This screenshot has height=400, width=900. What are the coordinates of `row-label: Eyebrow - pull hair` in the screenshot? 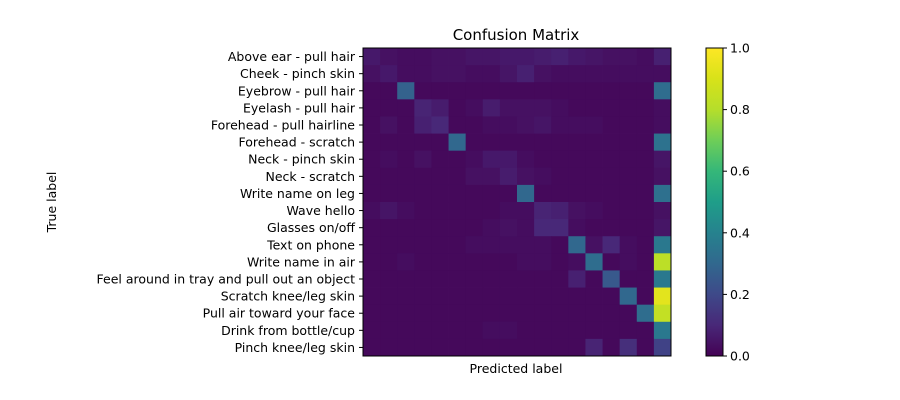 It's located at (297, 90).